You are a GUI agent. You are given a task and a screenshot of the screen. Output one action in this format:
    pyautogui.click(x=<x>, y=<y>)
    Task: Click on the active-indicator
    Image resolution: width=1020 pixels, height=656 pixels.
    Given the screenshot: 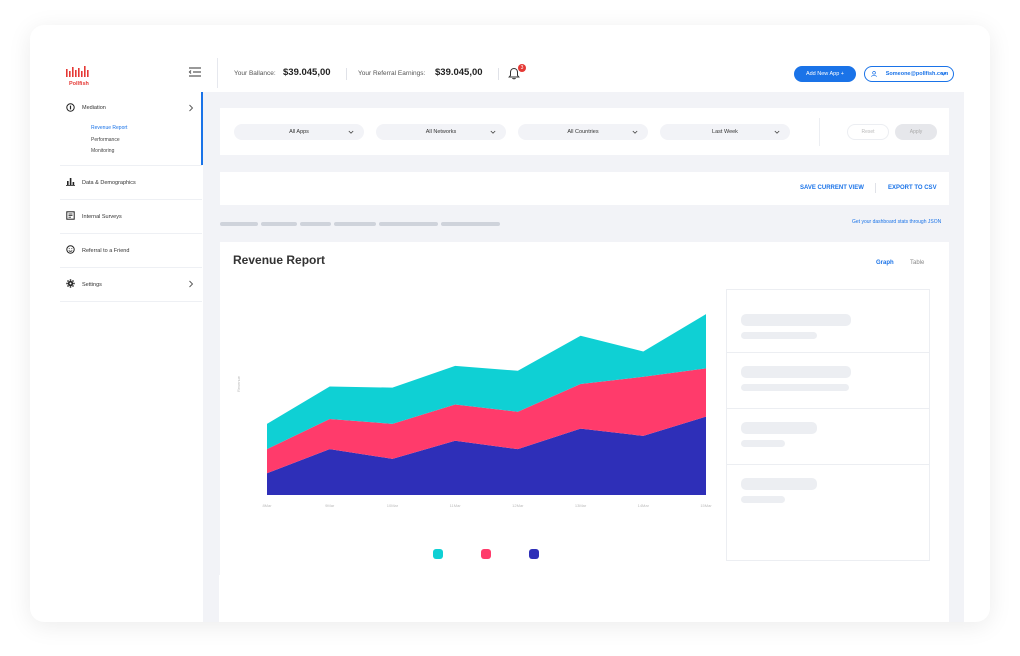 What is the action you would take?
    pyautogui.click(x=202, y=128)
    